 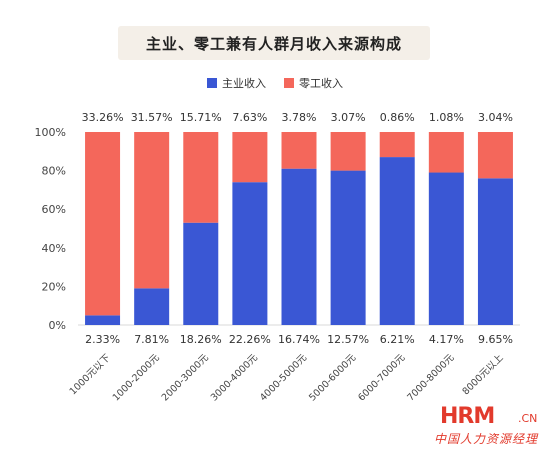 I want to click on bottom-data-label: 22.26%, so click(x=250, y=339).